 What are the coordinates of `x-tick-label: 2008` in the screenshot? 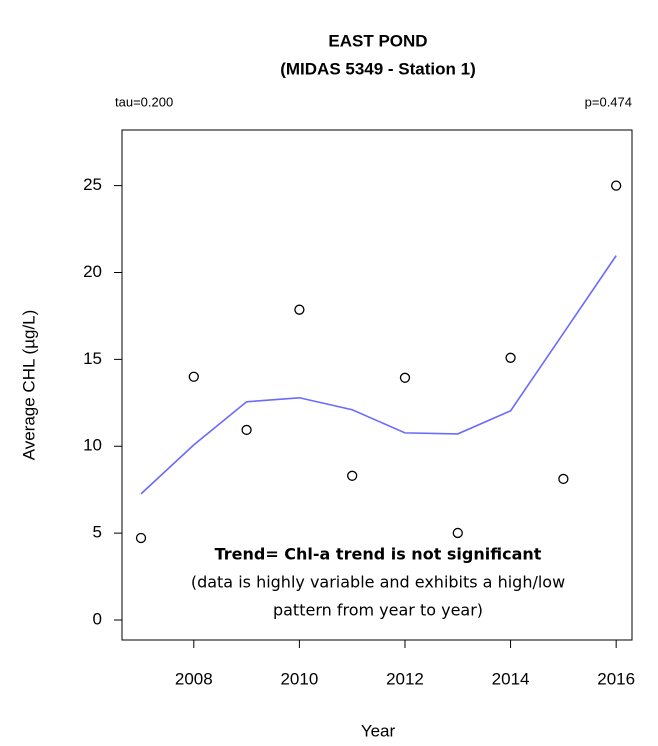 It's located at (194, 678).